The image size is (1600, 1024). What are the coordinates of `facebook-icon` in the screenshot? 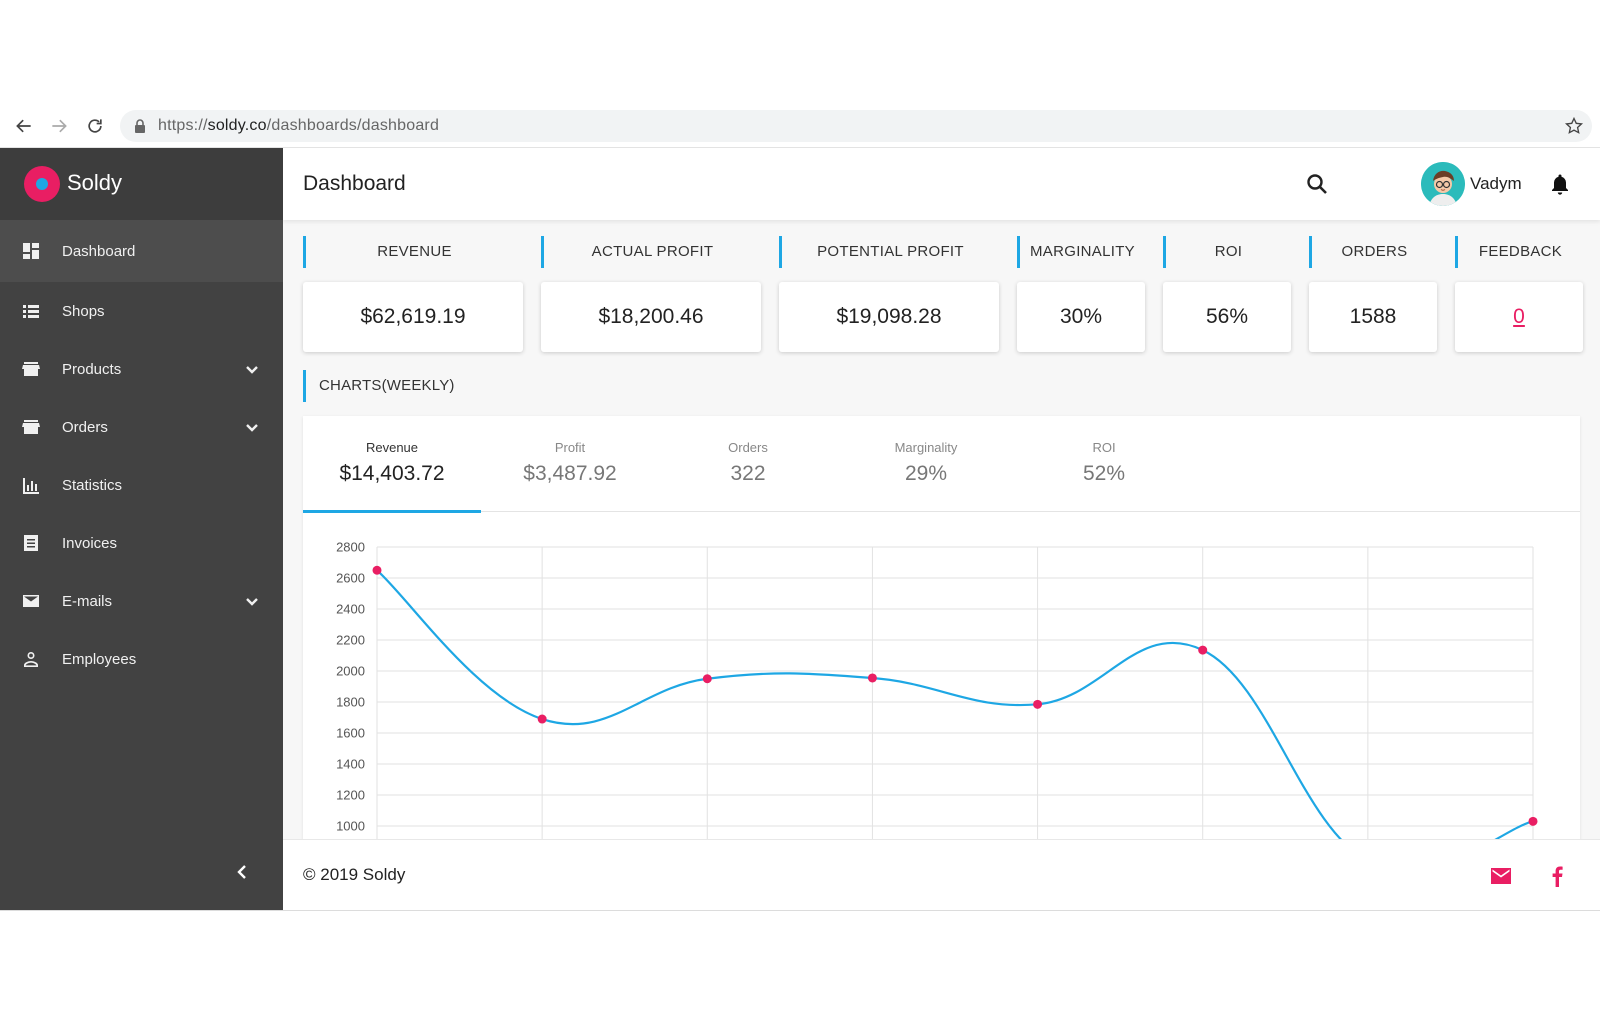 It's located at (1557, 876).